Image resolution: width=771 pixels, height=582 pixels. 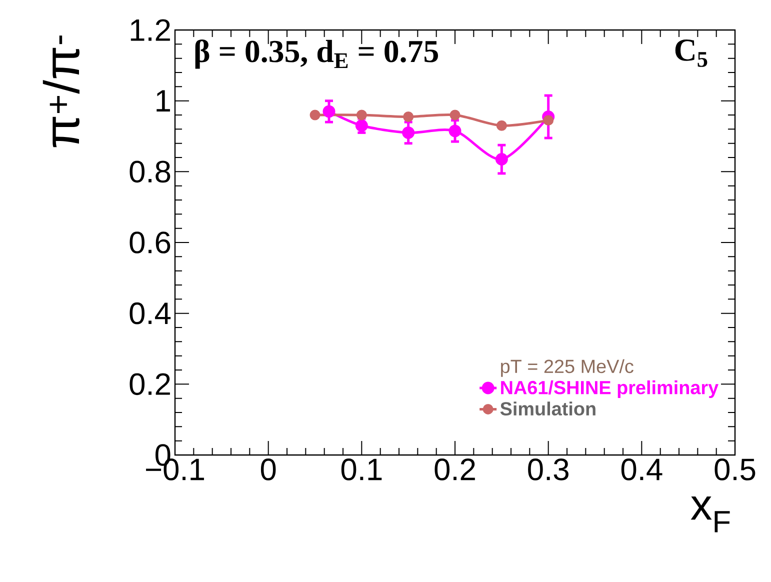 I want to click on x-tick-label: 0.4, so click(x=641, y=469).